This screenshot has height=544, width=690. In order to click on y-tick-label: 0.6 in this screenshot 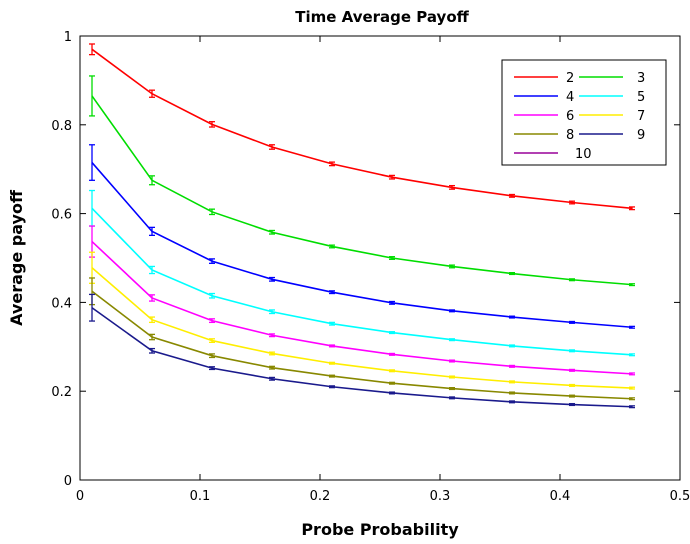, I will do `click(61, 215)`.